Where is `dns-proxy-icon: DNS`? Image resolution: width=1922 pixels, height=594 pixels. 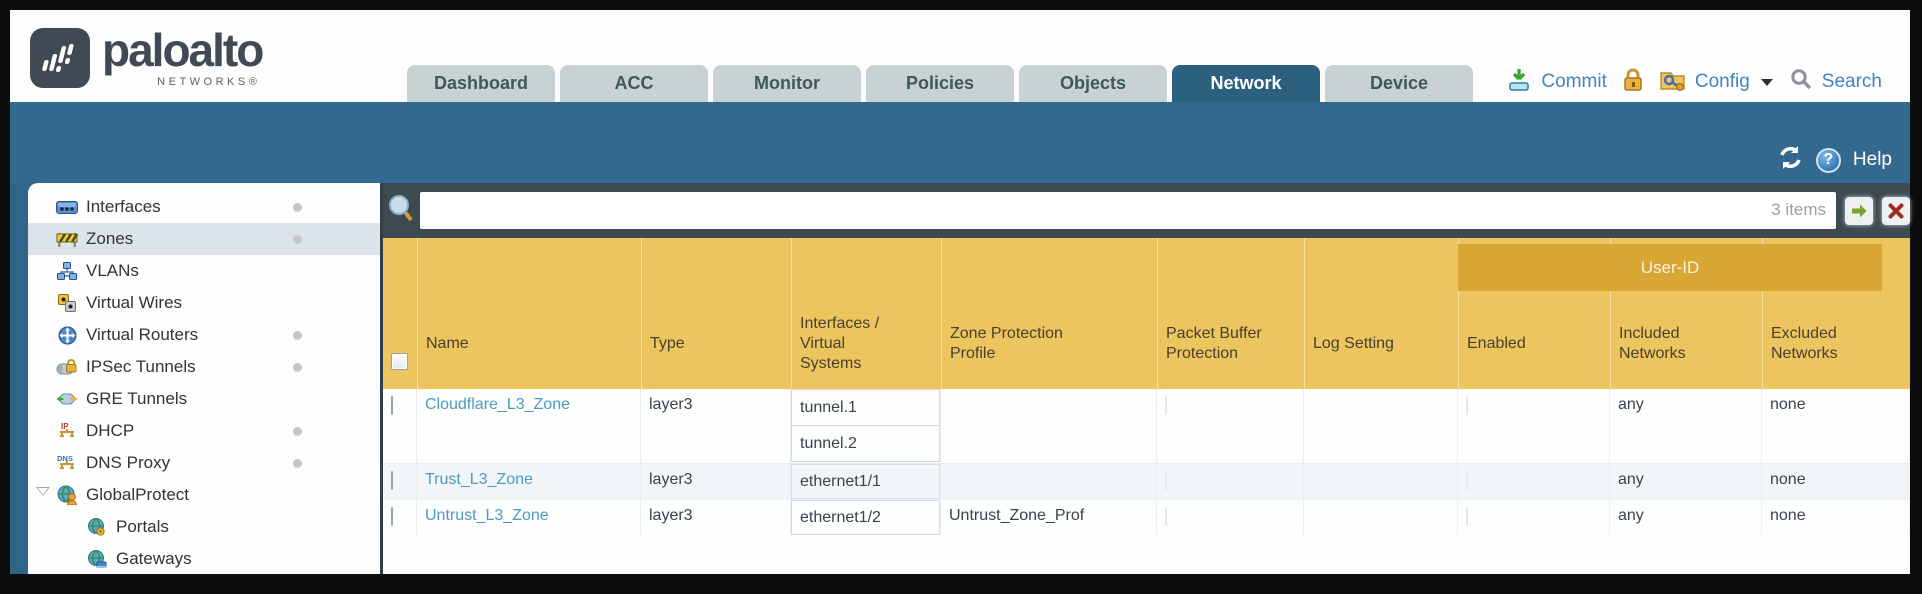
dns-proxy-icon: DNS is located at coordinates (67, 463).